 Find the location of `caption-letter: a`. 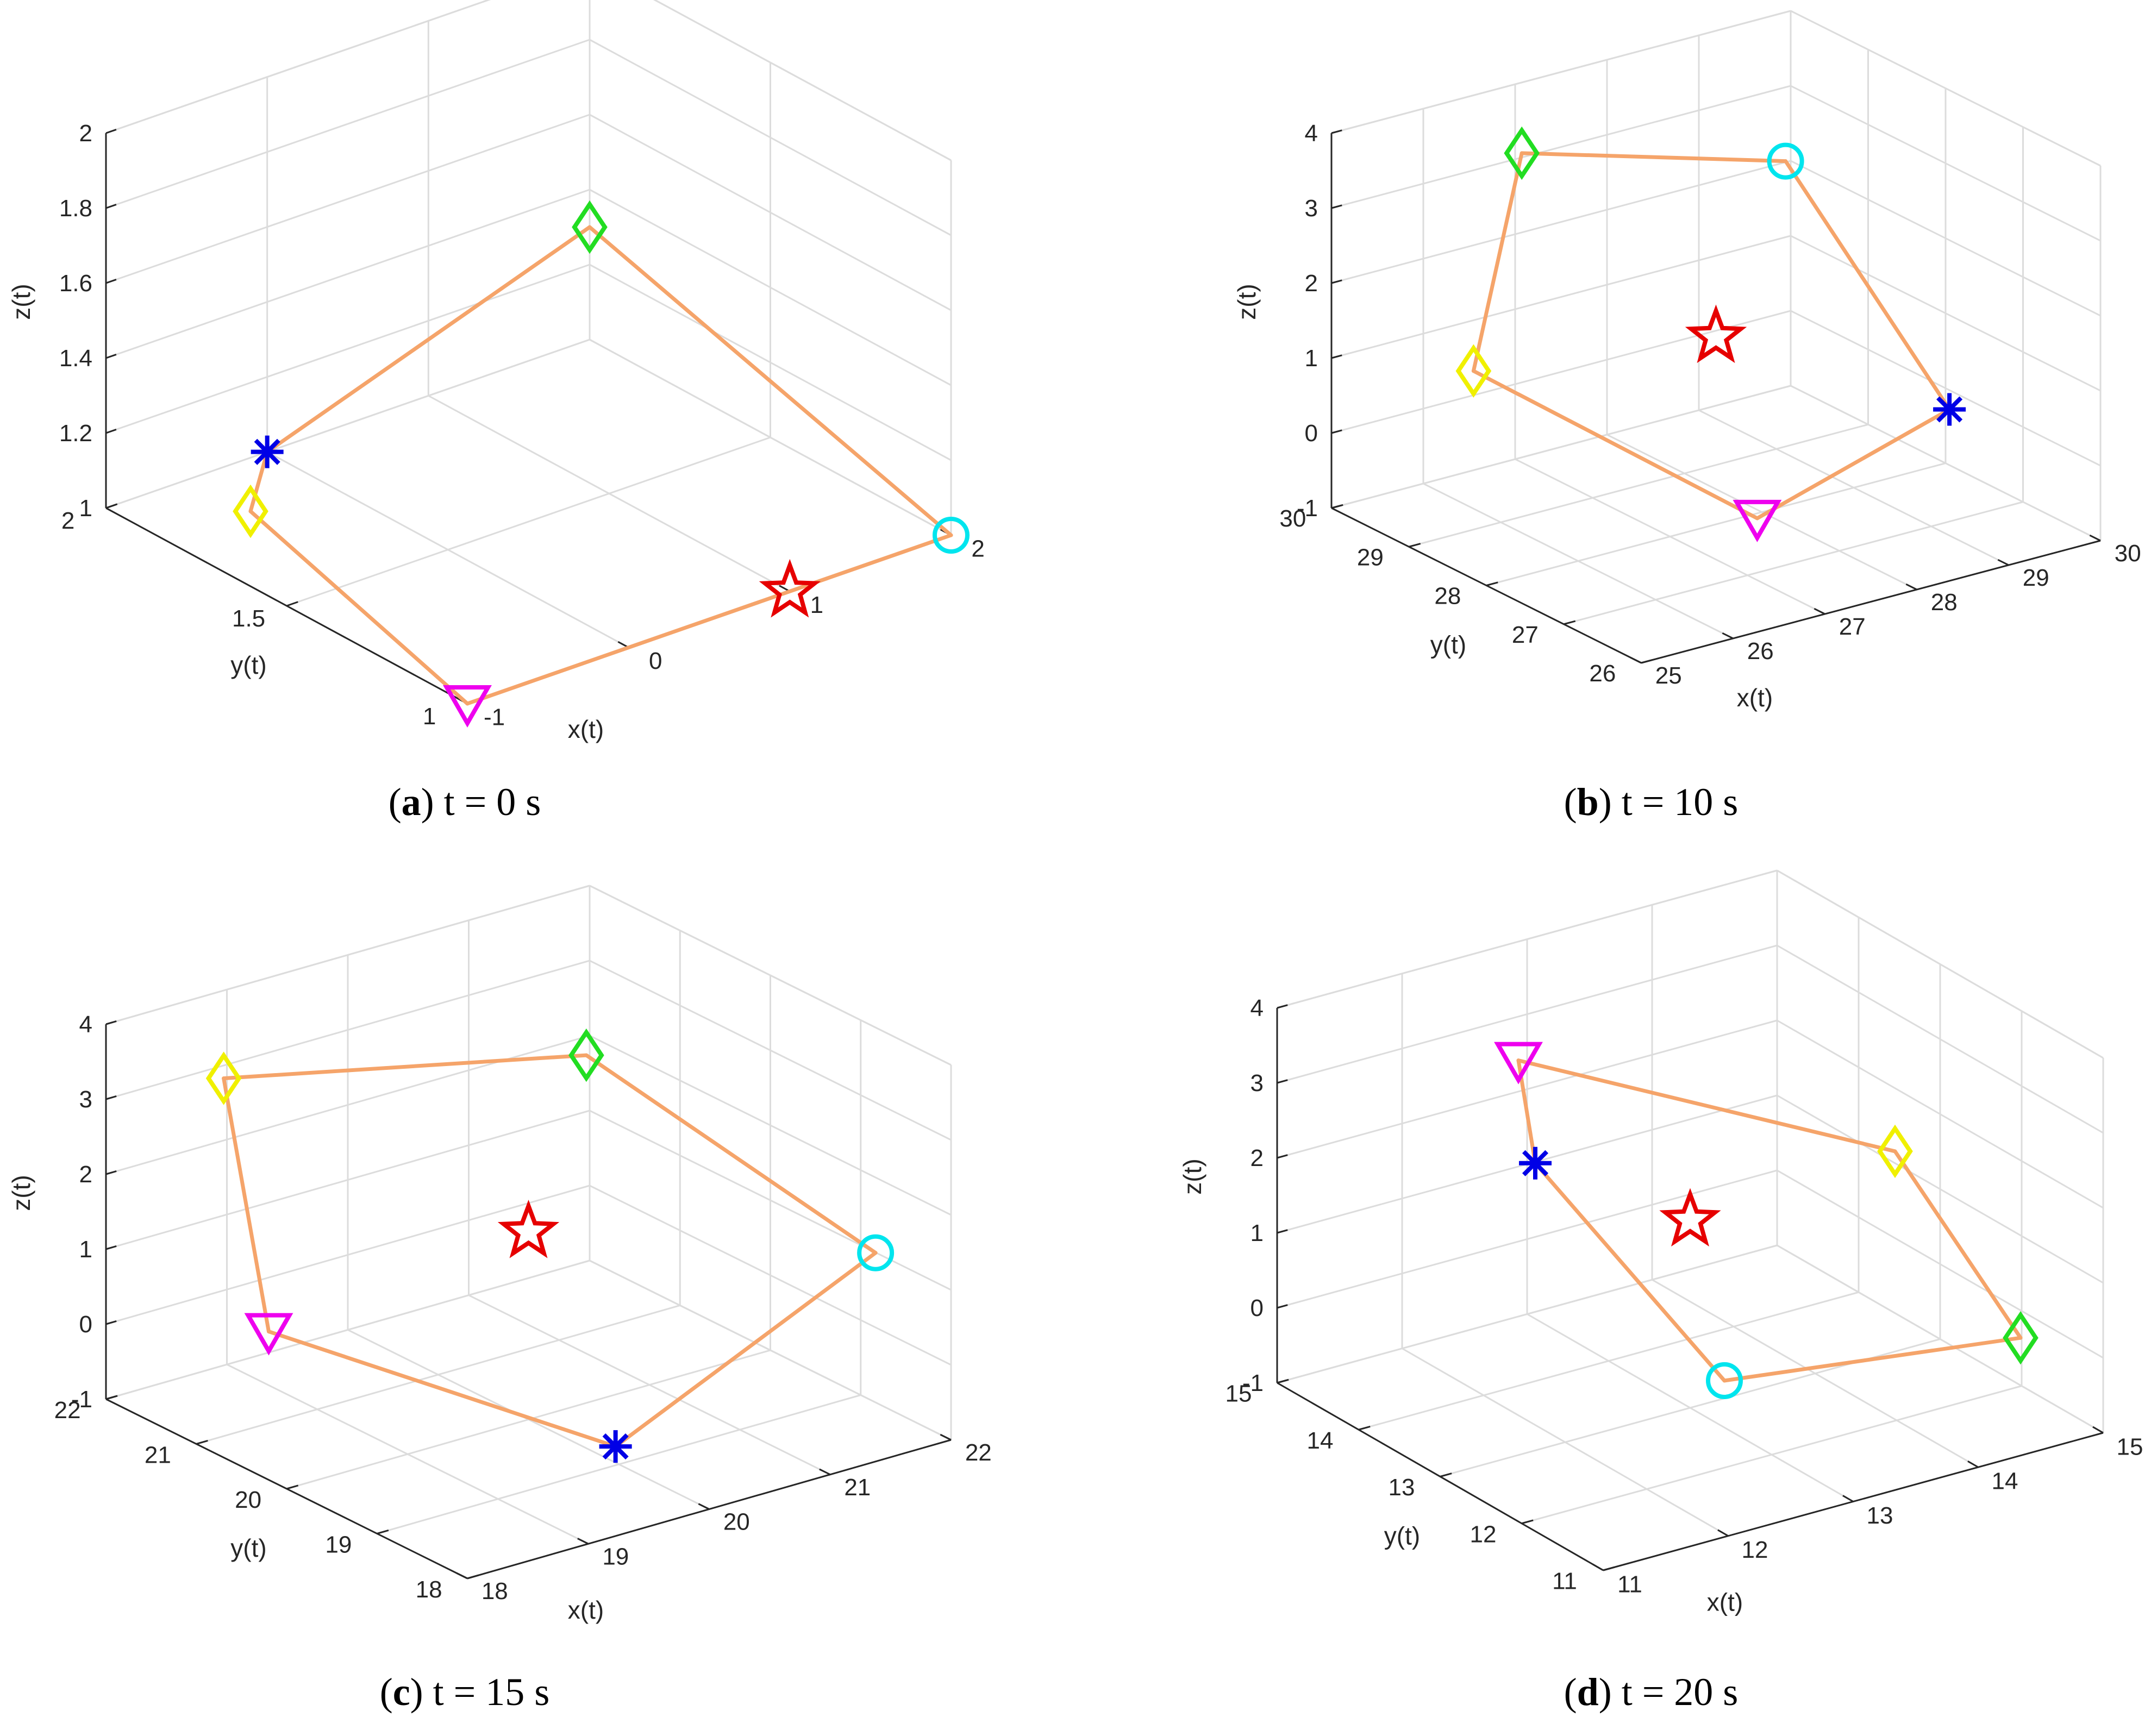

caption-letter: a is located at coordinates (412, 802).